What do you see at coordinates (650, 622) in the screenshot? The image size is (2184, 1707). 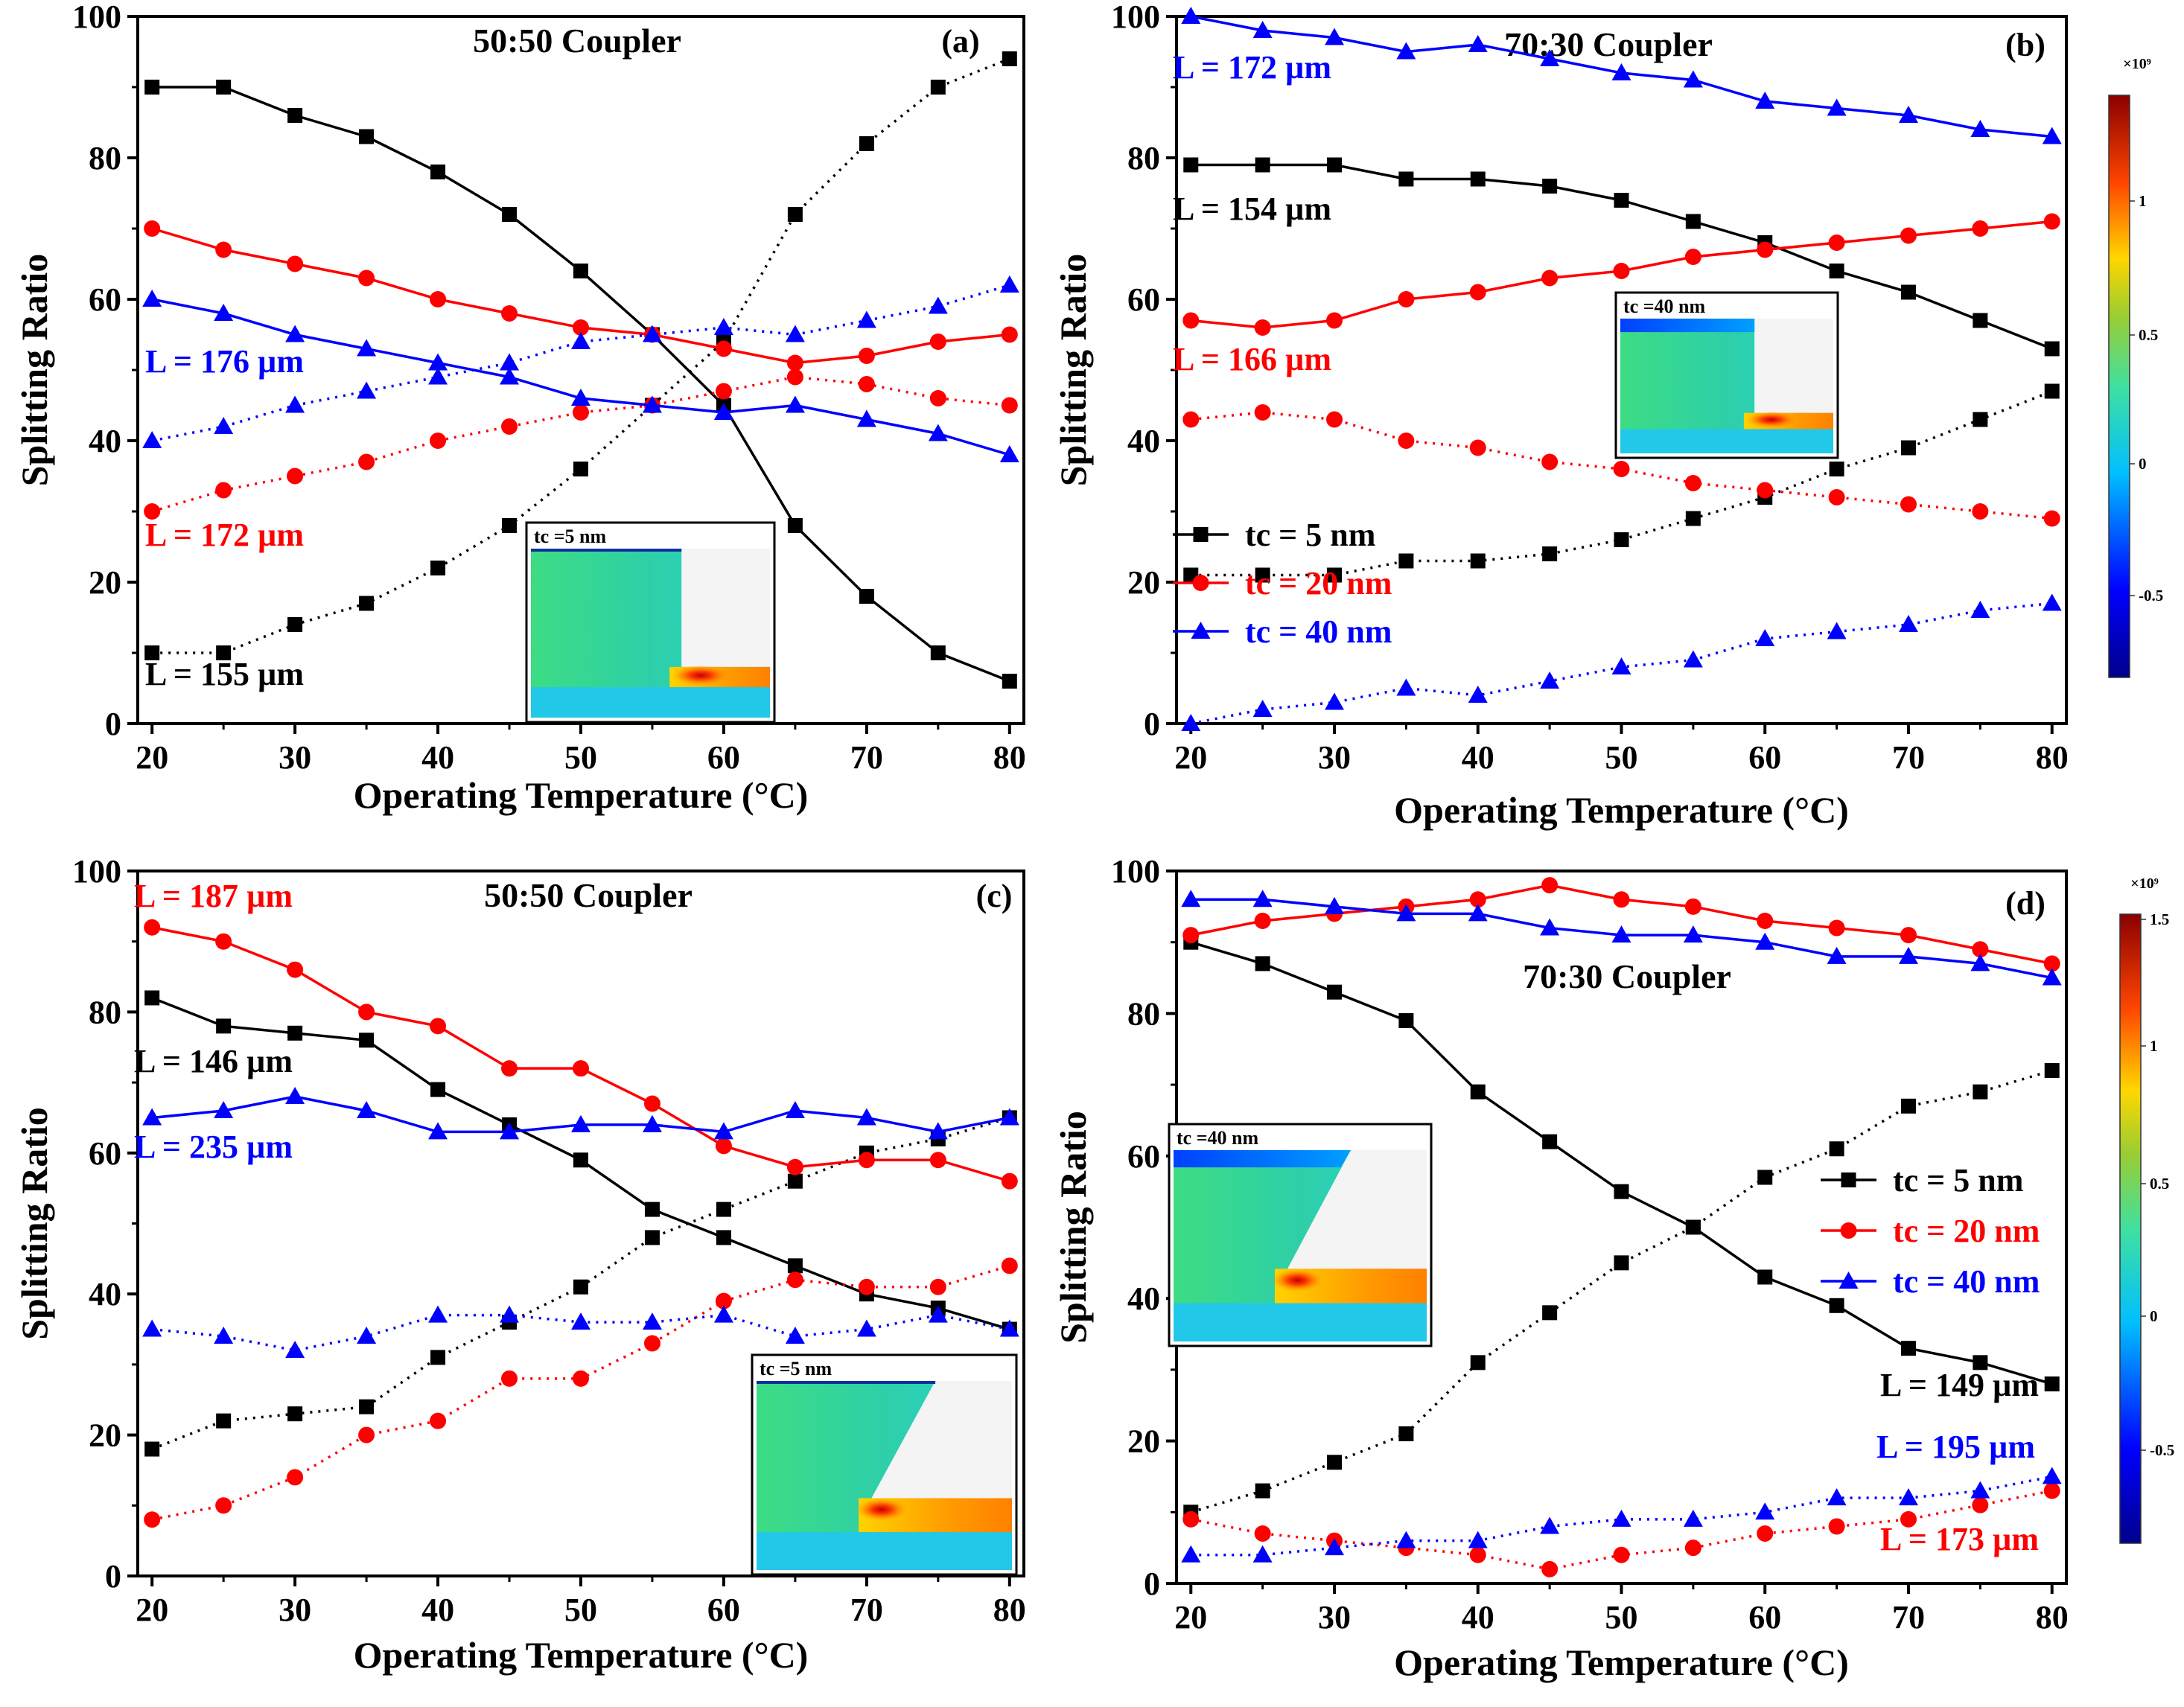 I see `inset-field-plot` at bounding box center [650, 622].